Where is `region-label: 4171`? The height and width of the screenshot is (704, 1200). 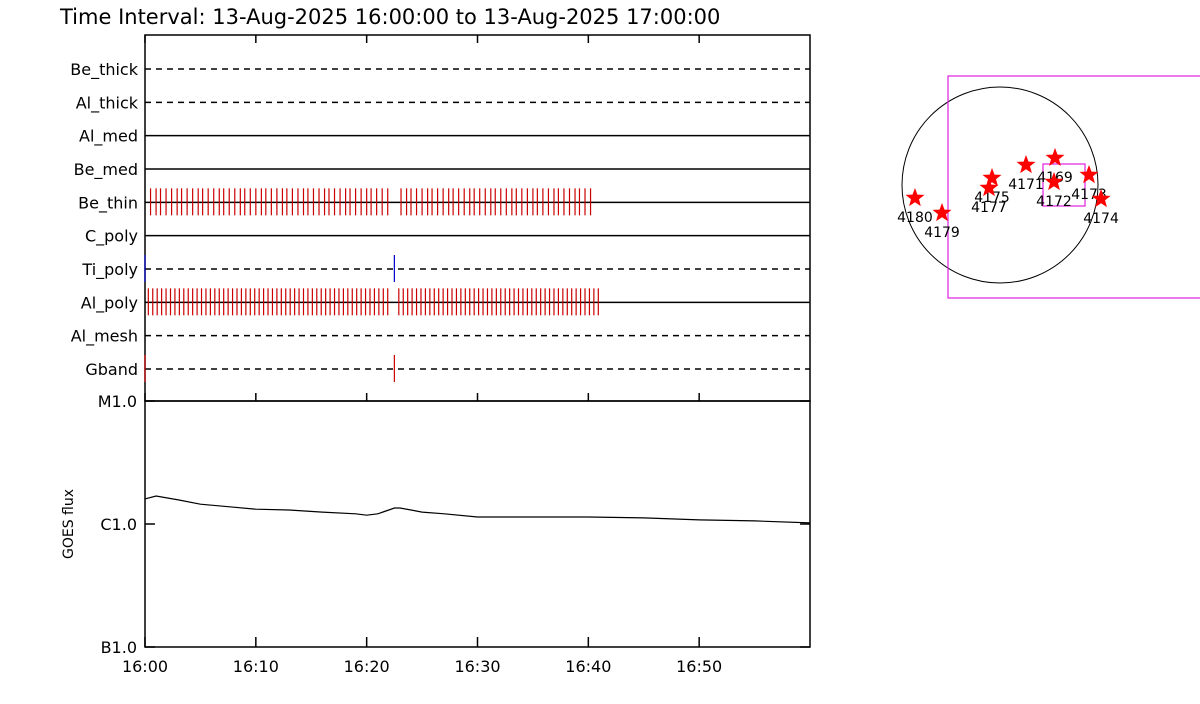
region-label: 4171 is located at coordinates (1026, 185).